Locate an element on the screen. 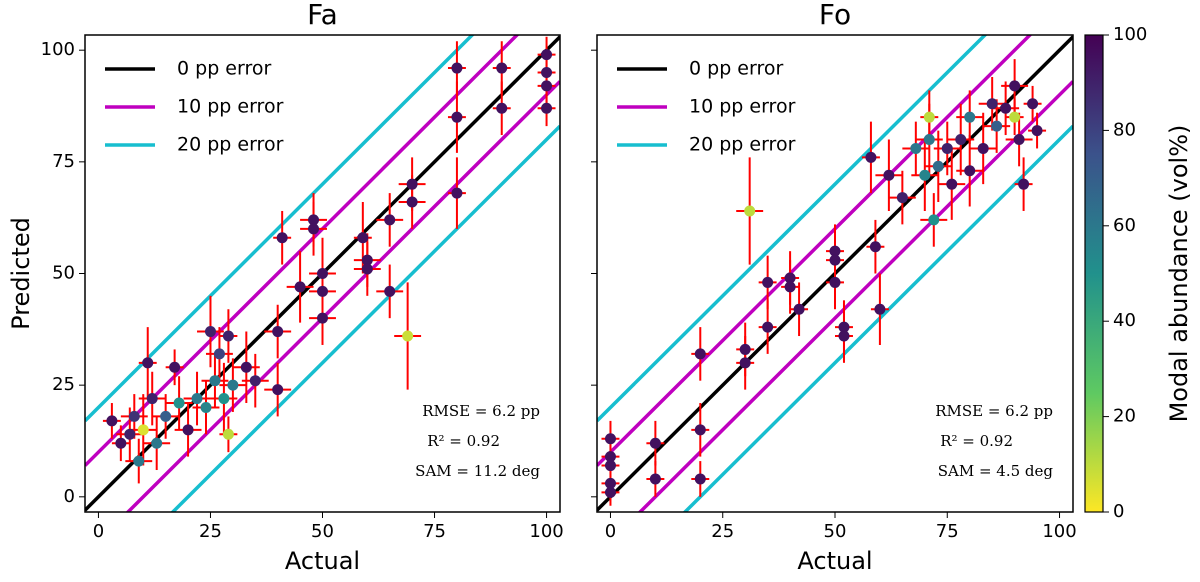 Image resolution: width=1200 pixels, height=582 pixels. panel-title: Fo is located at coordinates (835, 15).